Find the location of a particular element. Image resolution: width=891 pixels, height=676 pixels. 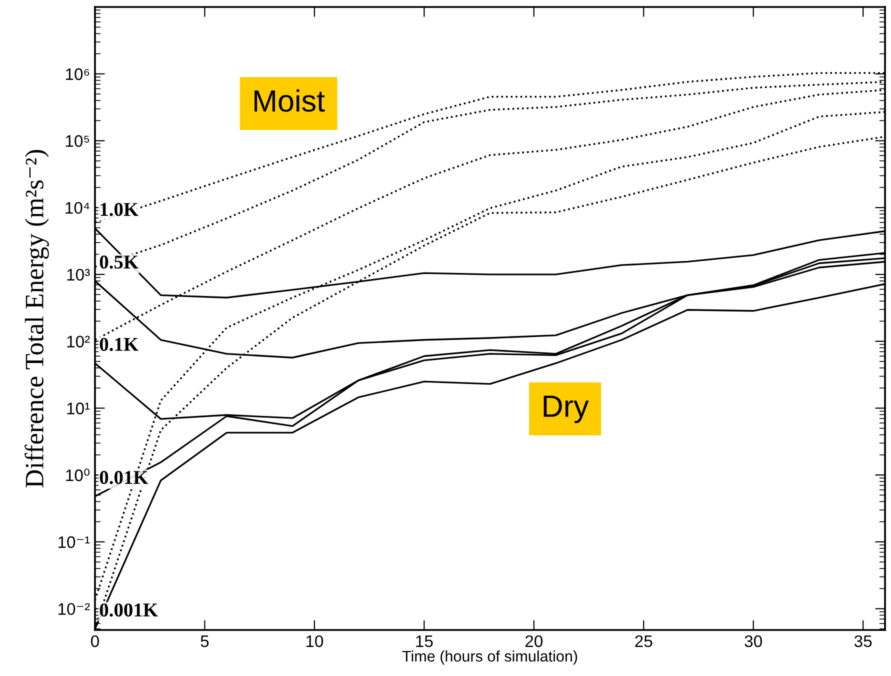

series-label: 1.0K is located at coordinates (119, 209).